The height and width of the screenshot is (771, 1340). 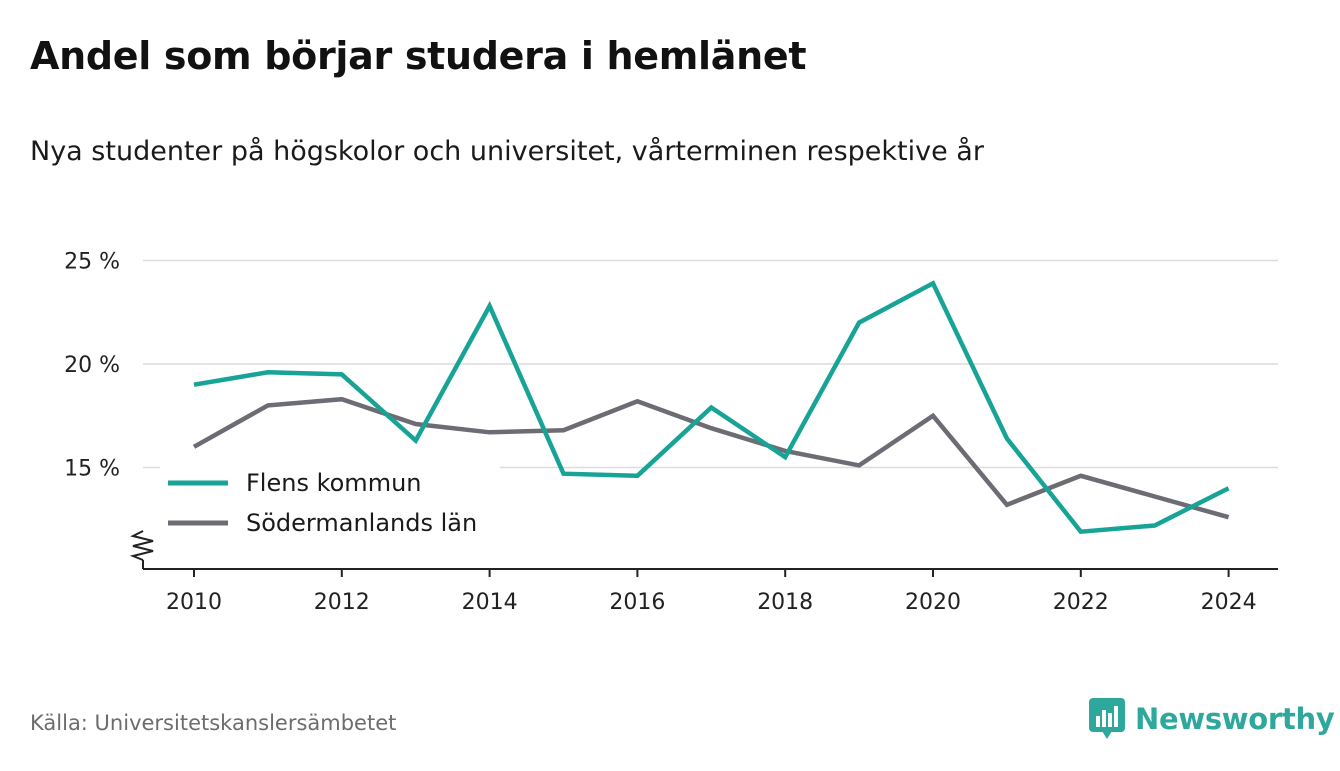 I want to click on x-tick-label: 2012, so click(x=342, y=602).